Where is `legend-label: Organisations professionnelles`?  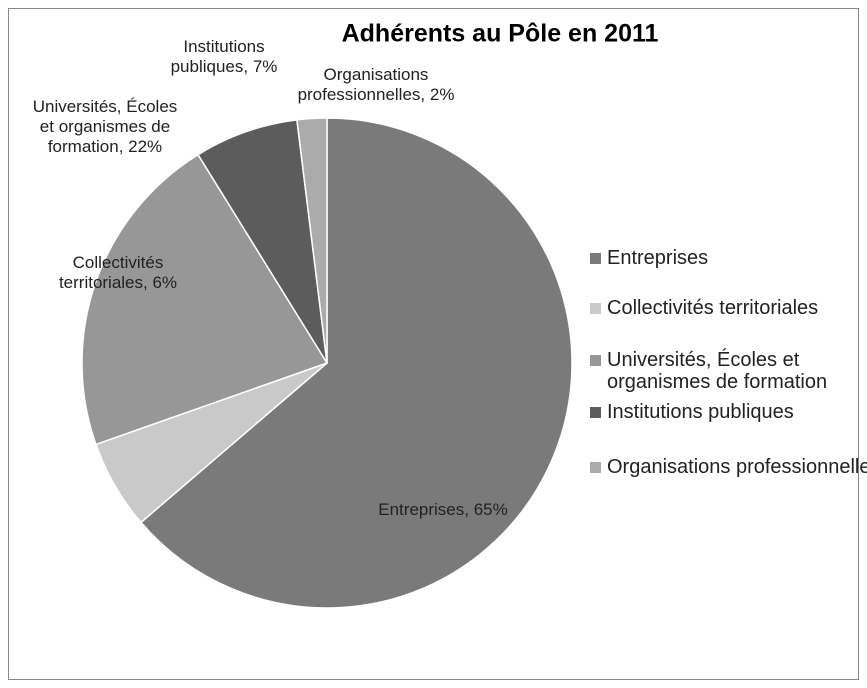 legend-label: Organisations professionnelles is located at coordinates (737, 467).